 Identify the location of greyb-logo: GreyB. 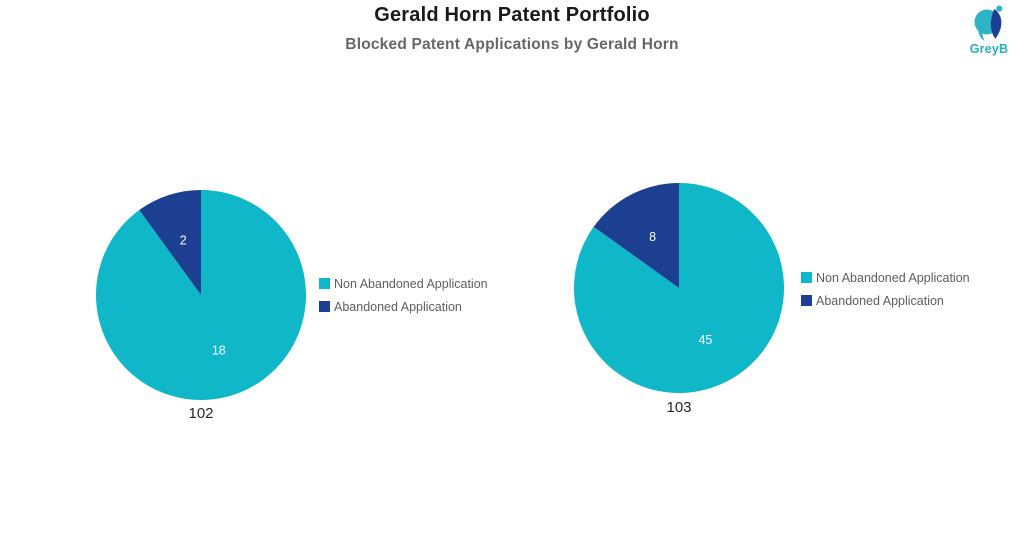
(989, 30).